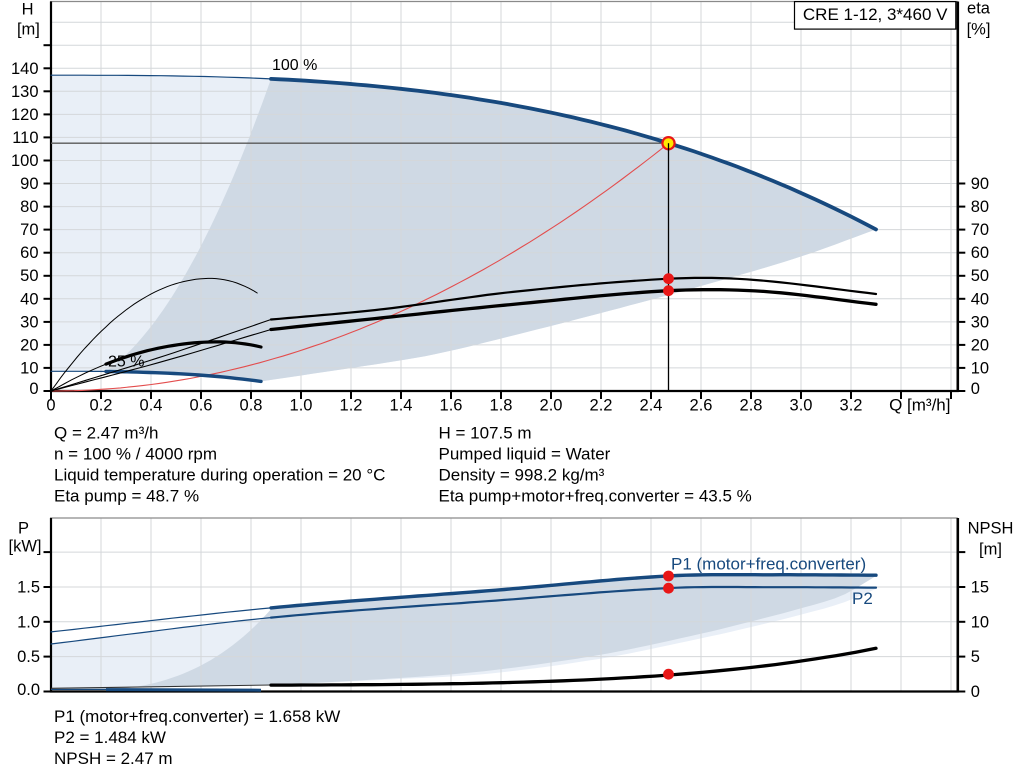 Image resolution: width=1024 pixels, height=781 pixels. Describe the element at coordinates (991, 529) in the screenshot. I see `svg-text: NPSH` at that location.